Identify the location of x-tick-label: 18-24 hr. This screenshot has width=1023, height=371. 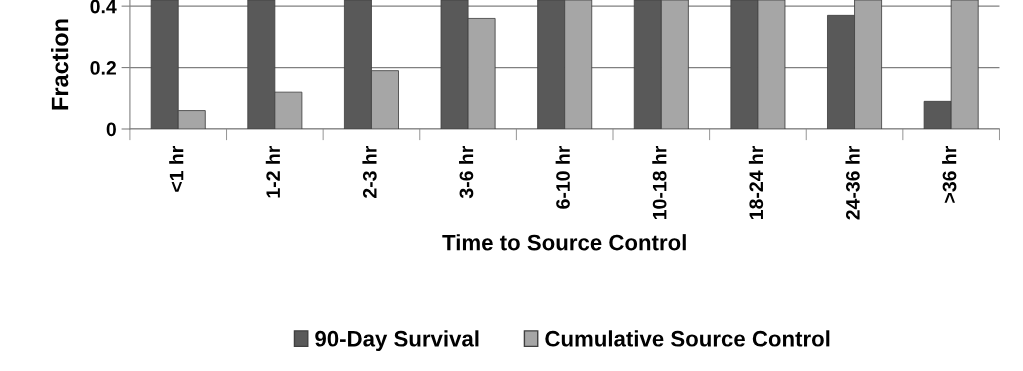
(756, 182).